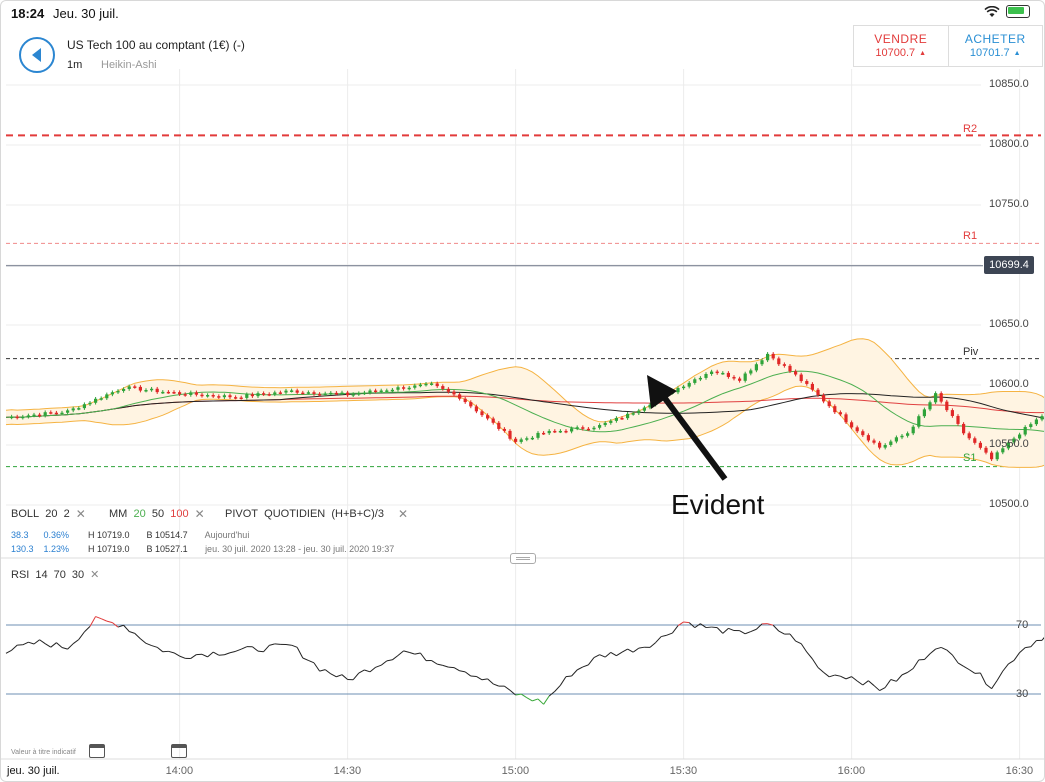 This screenshot has height=782, width=1045. What do you see at coordinates (55, 575) in the screenshot?
I see `rsi-legend: RSI 14 70 30 ✕` at bounding box center [55, 575].